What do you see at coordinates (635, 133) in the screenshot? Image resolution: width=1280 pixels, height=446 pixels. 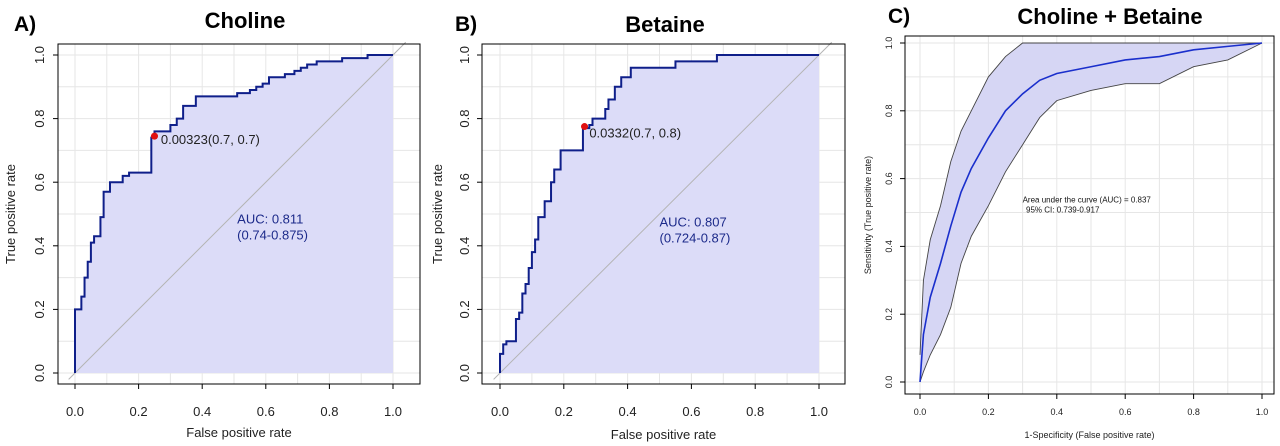 I see `threshold-label: 0.0332(0.7, 0.8)` at bounding box center [635, 133].